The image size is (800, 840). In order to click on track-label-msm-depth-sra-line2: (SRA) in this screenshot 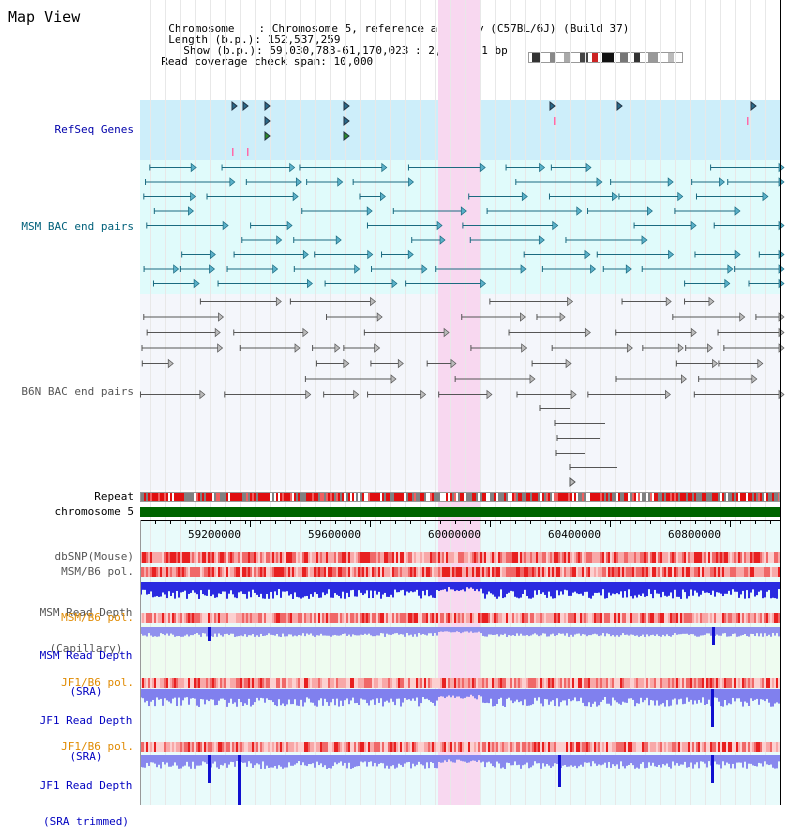, I will do `click(86, 691)`.